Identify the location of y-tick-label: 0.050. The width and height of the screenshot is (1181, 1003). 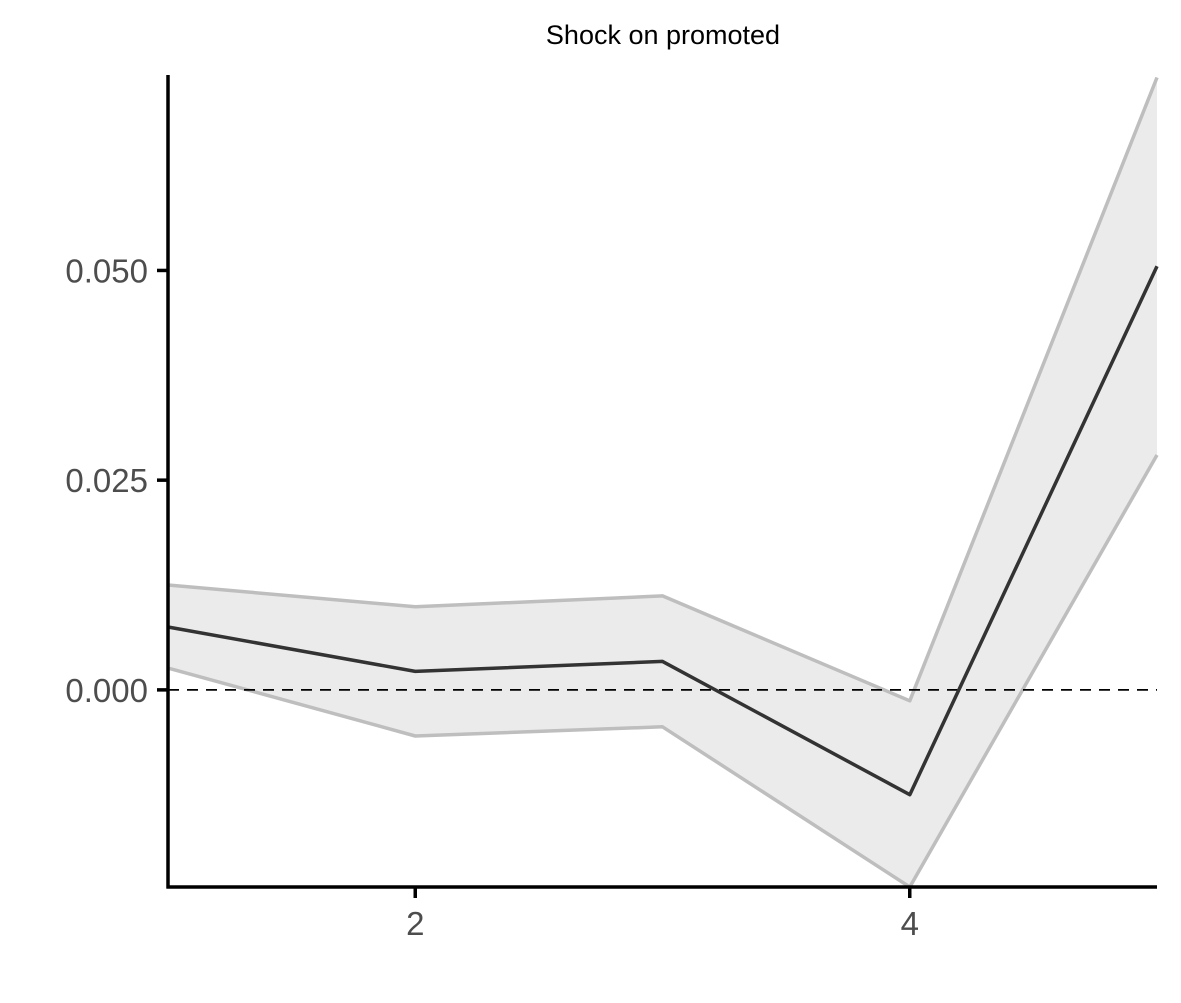
(106, 270).